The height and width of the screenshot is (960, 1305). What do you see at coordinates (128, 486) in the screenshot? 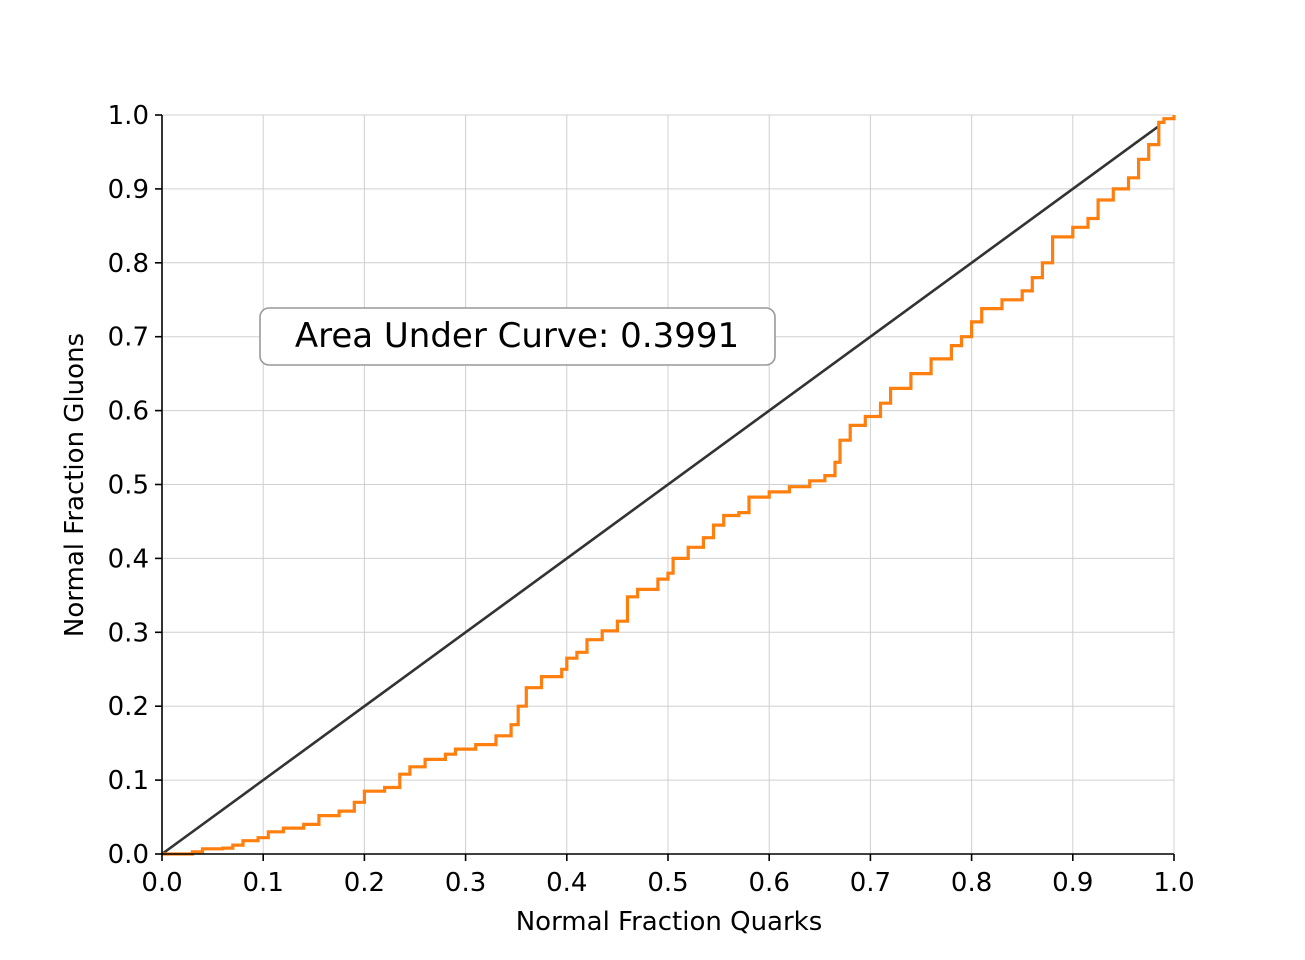
I see `y-tick-label: 0.5` at bounding box center [128, 486].